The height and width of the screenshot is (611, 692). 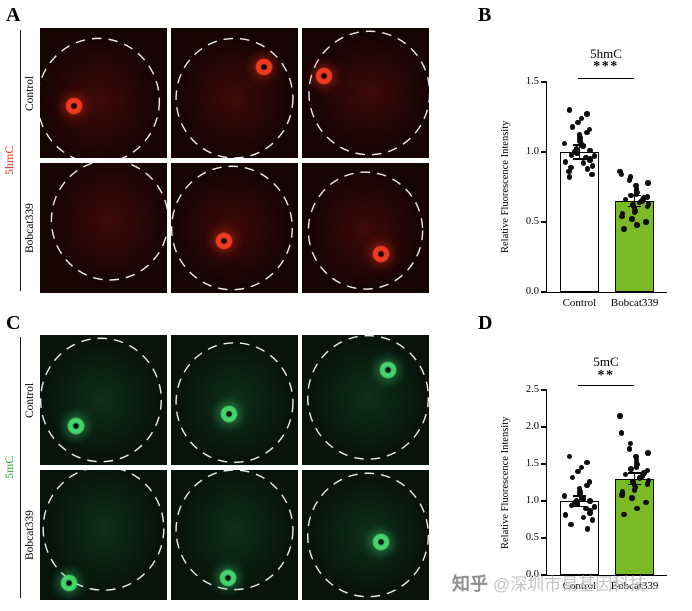 What do you see at coordinates (570, 583) in the screenshot?
I see `watermark: 知乎 @深圳市易基因科技` at bounding box center [570, 583].